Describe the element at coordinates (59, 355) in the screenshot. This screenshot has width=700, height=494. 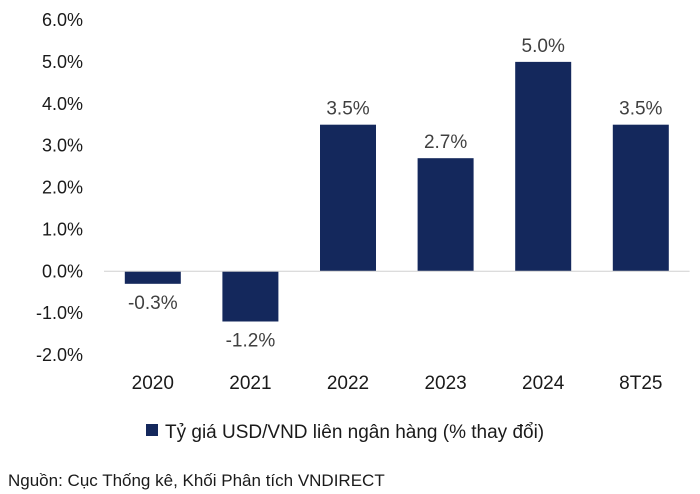
I see `y-tick-label: -2.0%` at that location.